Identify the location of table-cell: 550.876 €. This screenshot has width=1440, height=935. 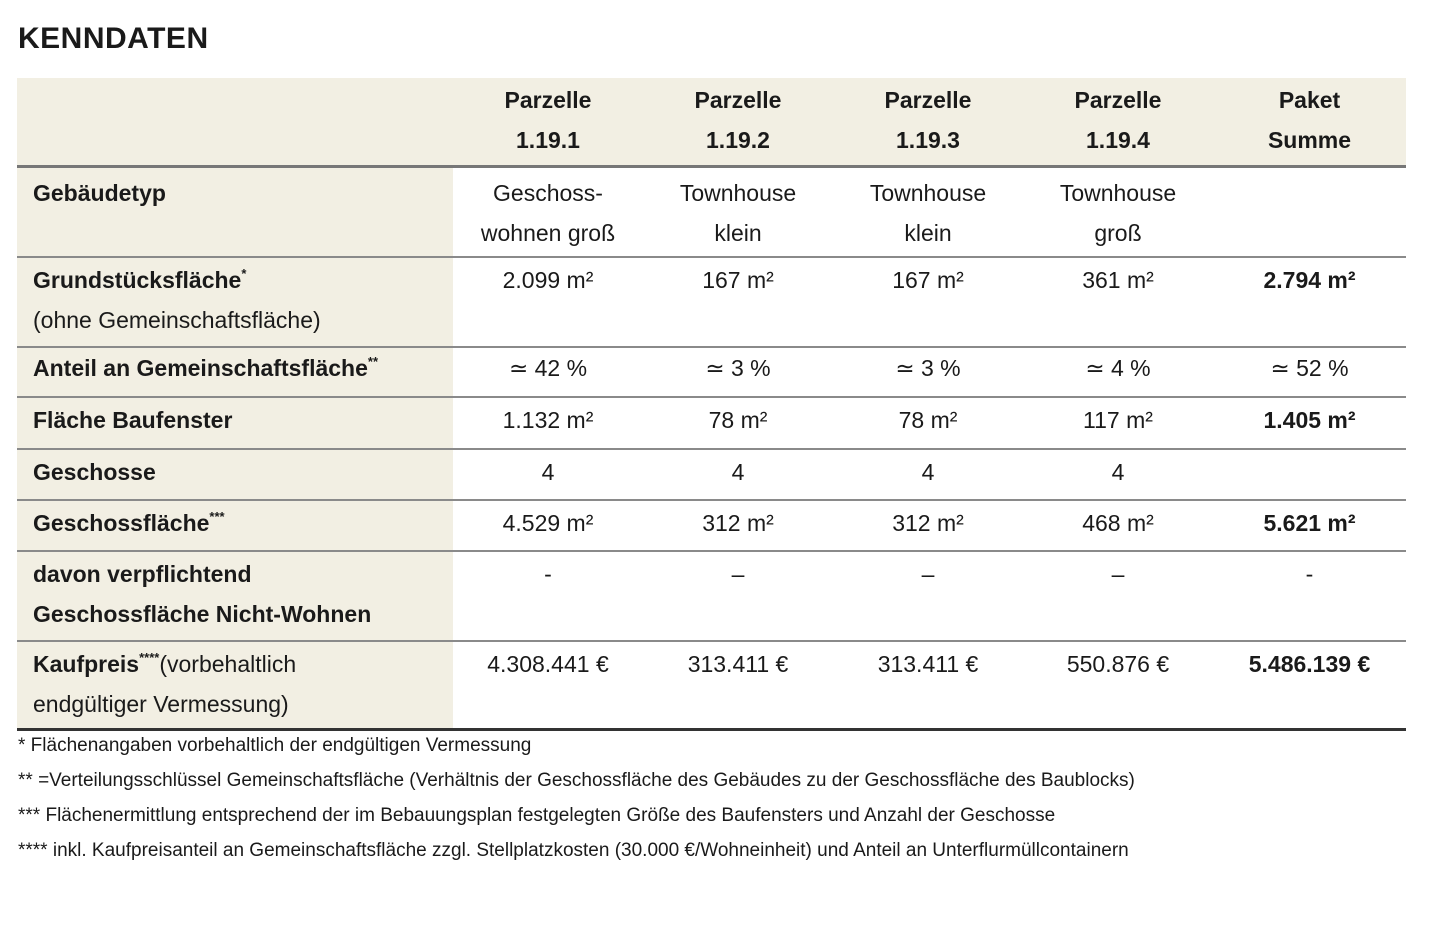
(1118, 686).